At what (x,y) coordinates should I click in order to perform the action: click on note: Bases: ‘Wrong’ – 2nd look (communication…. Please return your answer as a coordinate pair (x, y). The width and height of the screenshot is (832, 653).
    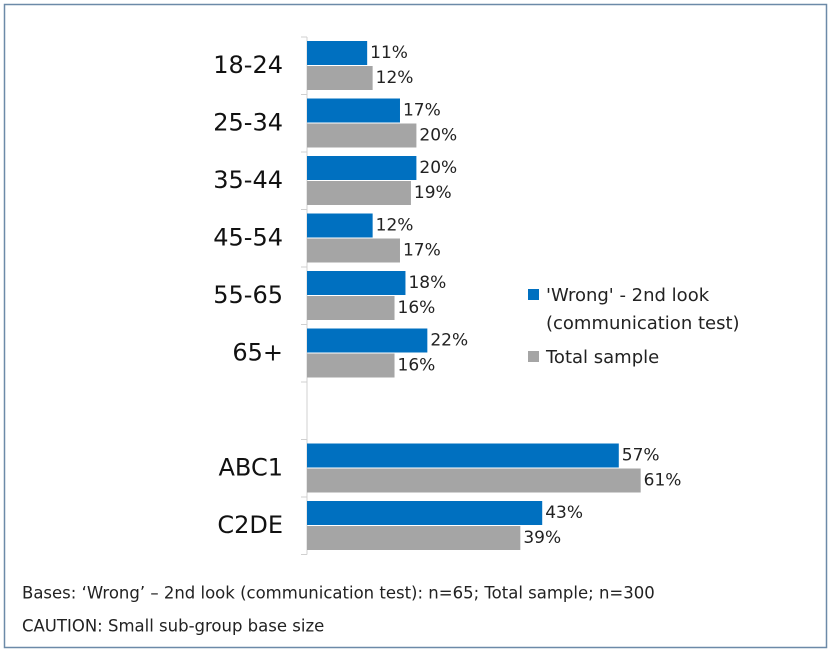
    Looking at the image, I should click on (338, 593).